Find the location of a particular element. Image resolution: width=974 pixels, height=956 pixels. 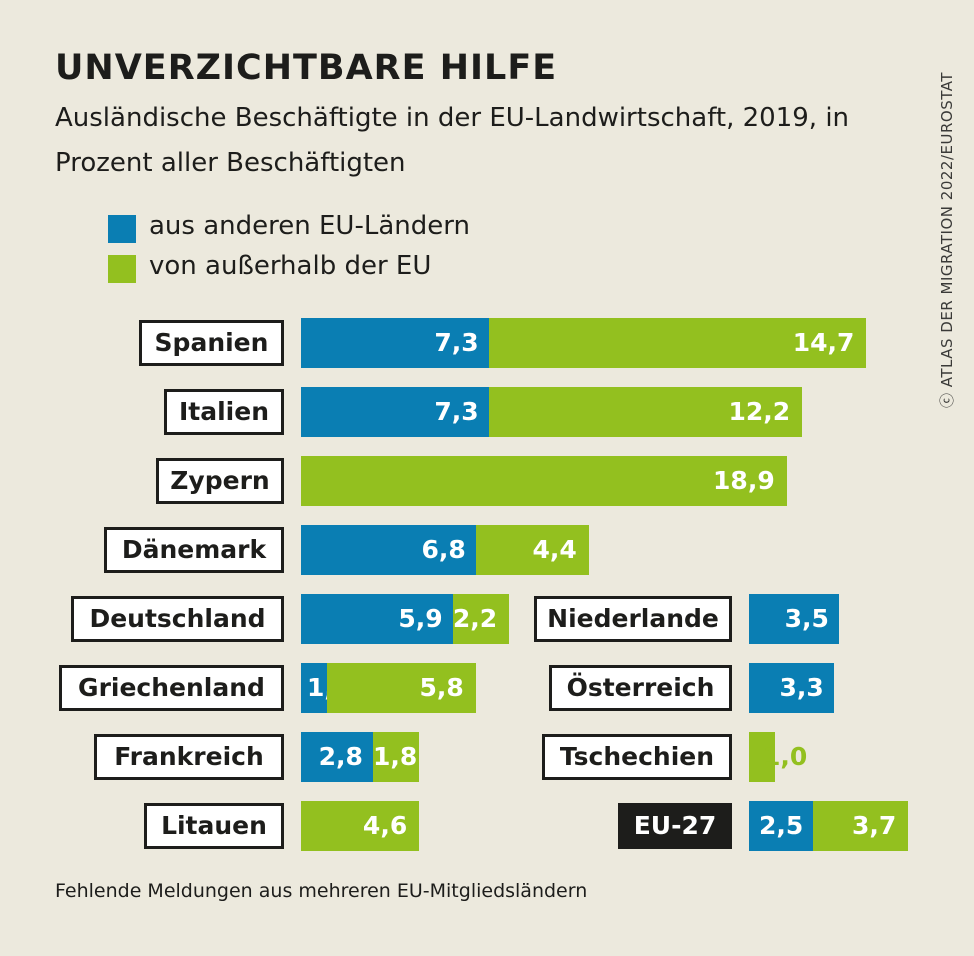

value-non-eu-frankreich: 1,8 is located at coordinates (395, 756).